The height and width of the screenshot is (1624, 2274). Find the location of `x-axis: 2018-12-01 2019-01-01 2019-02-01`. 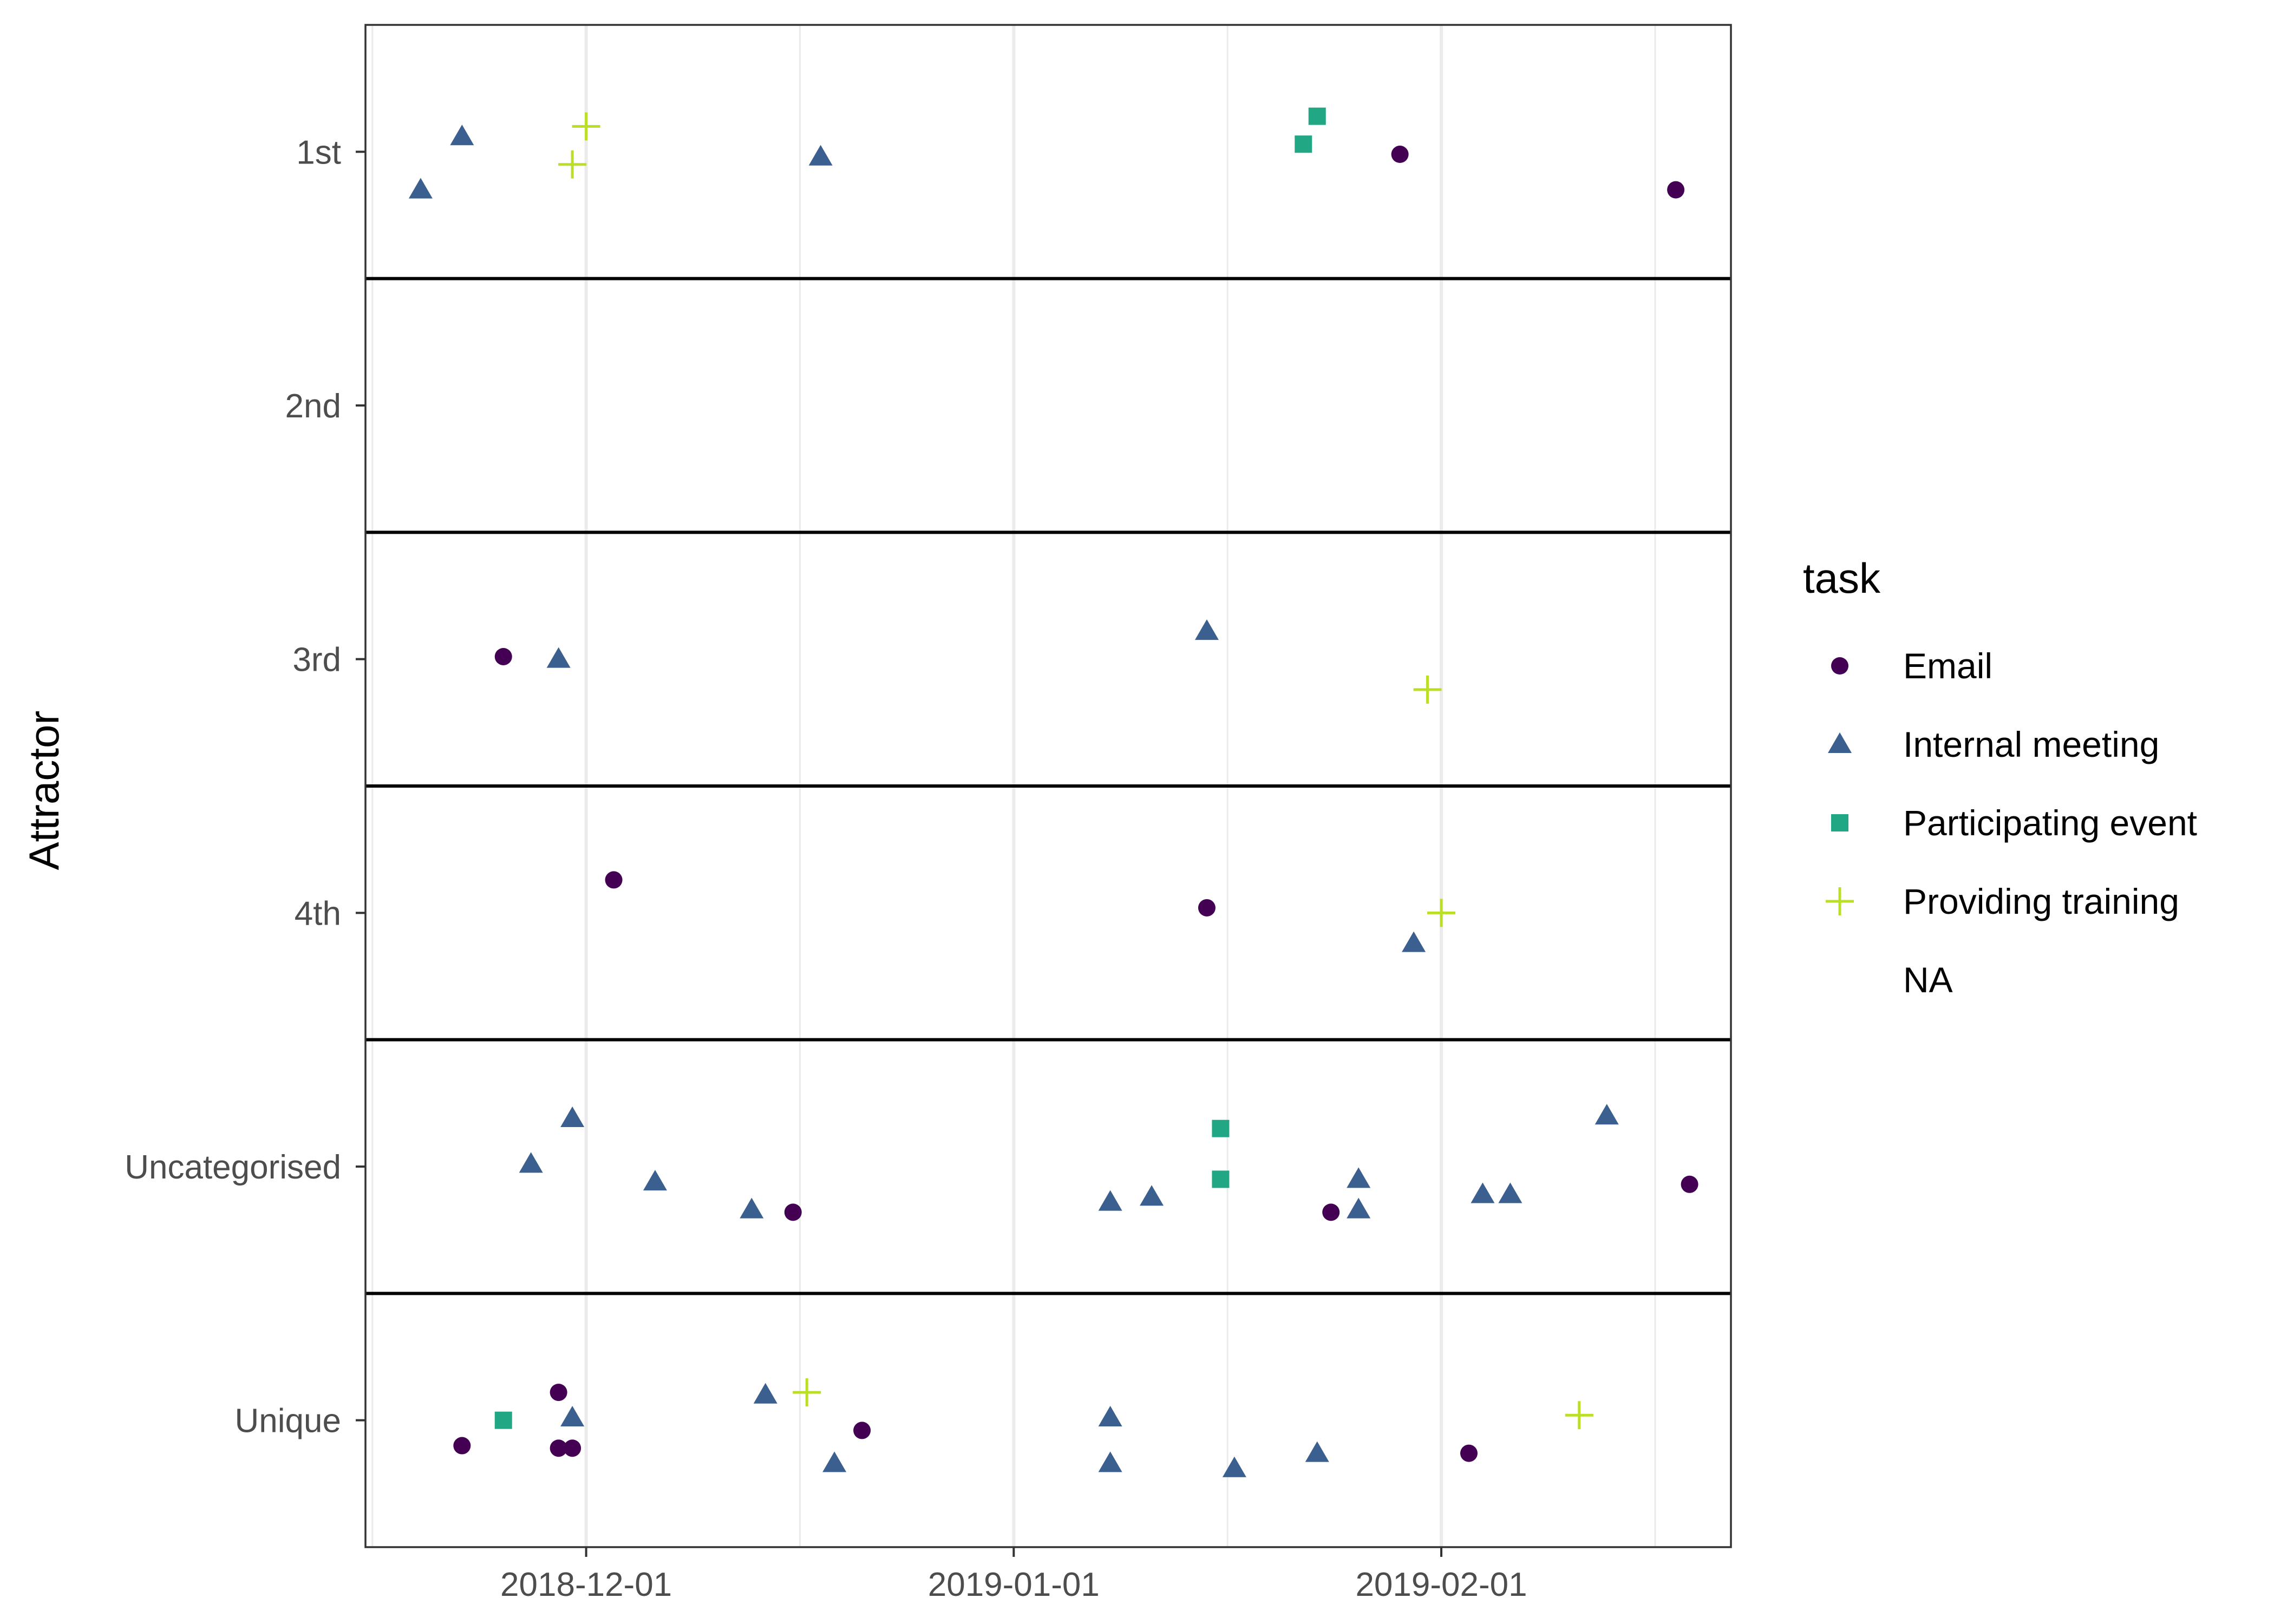

x-axis: 2018-12-01 2019-01-01 2019-02-01 is located at coordinates (1014, 1575).